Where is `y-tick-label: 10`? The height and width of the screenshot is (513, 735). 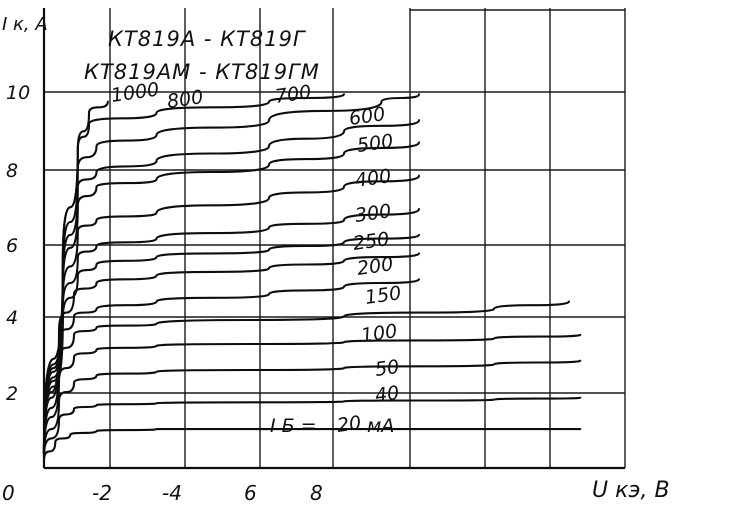 y-tick-label: 10 is located at coordinates (18, 93).